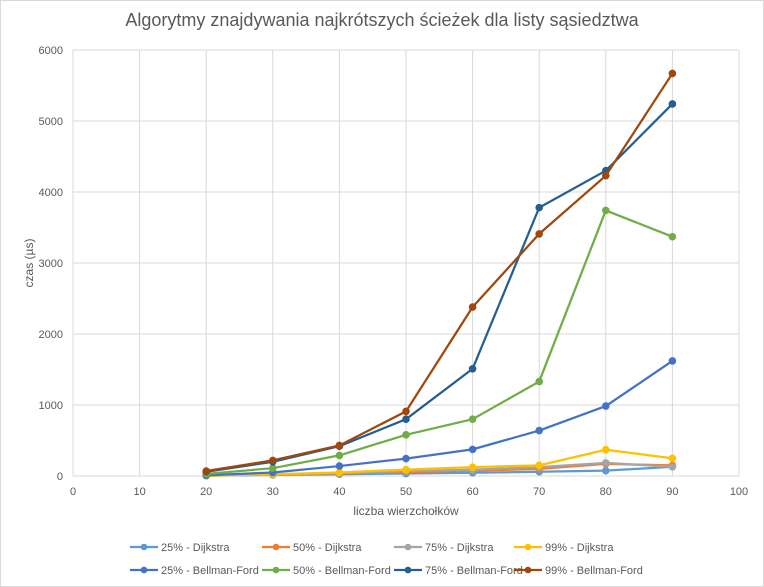 The image size is (764, 587). What do you see at coordinates (73, 492) in the screenshot?
I see `x-tick-label: 0` at bounding box center [73, 492].